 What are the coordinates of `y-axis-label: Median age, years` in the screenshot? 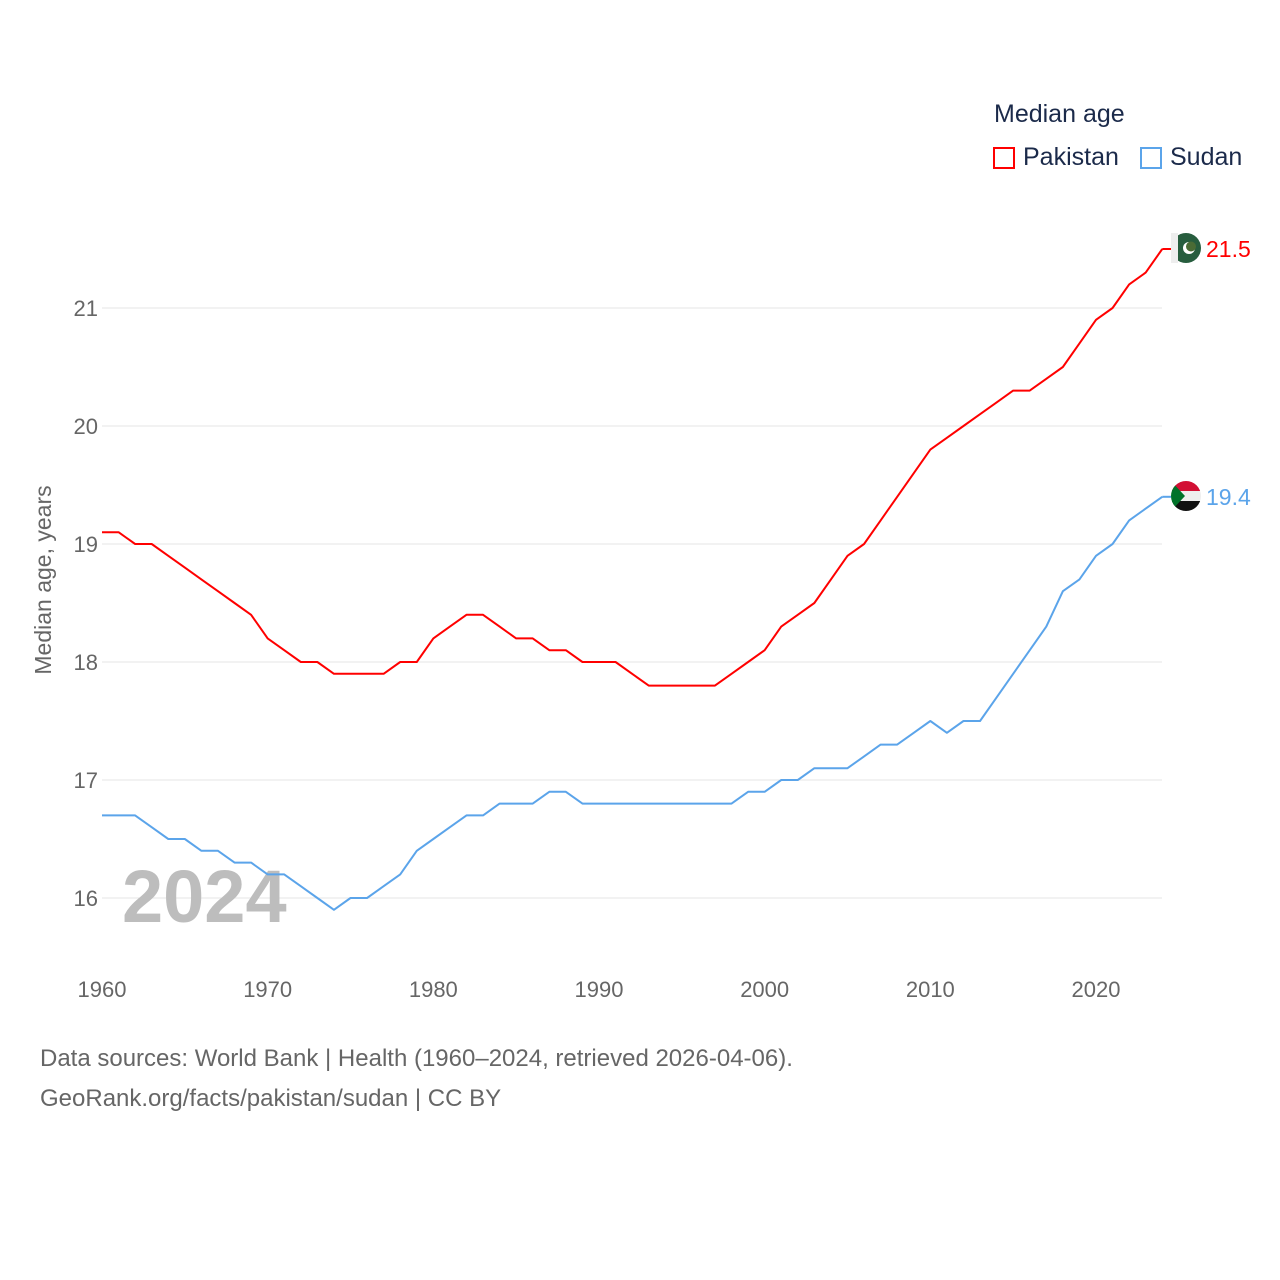 It's located at (43, 579).